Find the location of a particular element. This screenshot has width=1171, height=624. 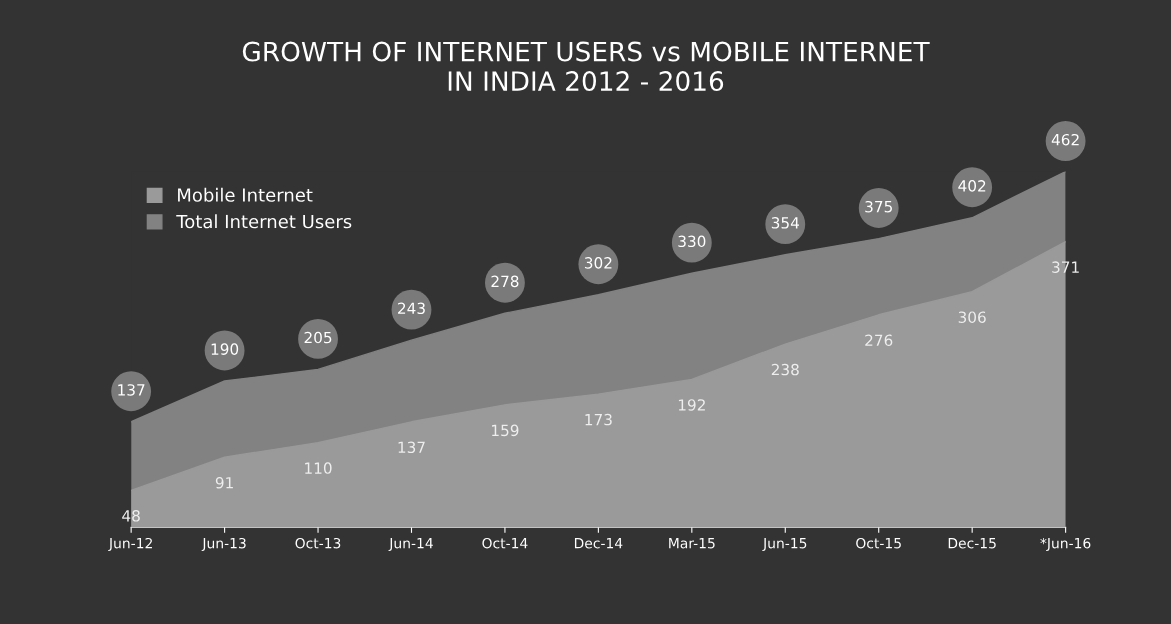

data-label: 462 is located at coordinates (1065, 139).